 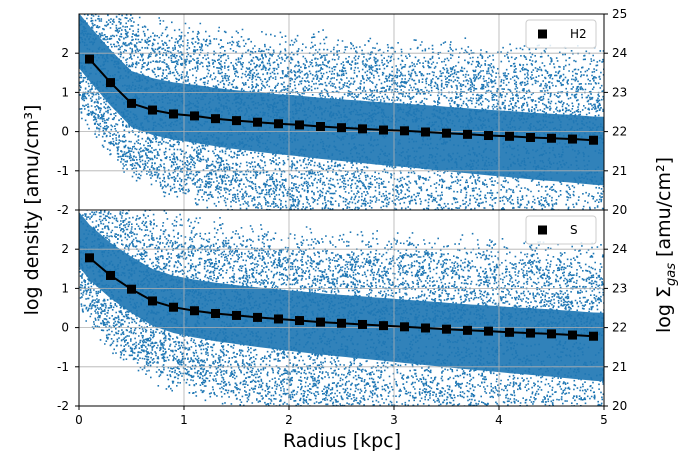 What do you see at coordinates (574, 230) in the screenshot?
I see `legend-label: S` at bounding box center [574, 230].